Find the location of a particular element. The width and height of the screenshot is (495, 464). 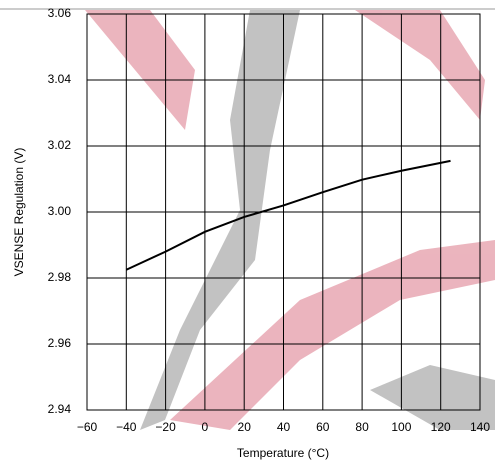

x-tick-label: 0 is located at coordinates (205, 427).